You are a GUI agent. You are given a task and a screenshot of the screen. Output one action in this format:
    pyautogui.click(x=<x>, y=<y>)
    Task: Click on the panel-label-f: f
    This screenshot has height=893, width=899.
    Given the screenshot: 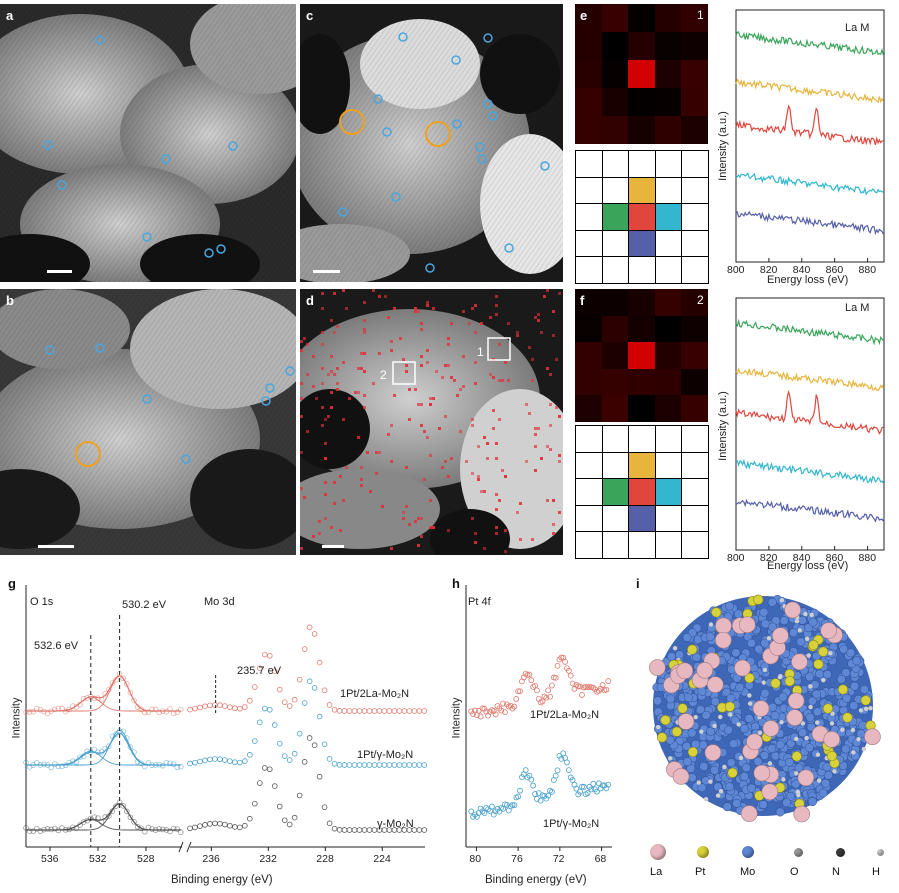 What is the action you would take?
    pyautogui.click(x=582, y=300)
    